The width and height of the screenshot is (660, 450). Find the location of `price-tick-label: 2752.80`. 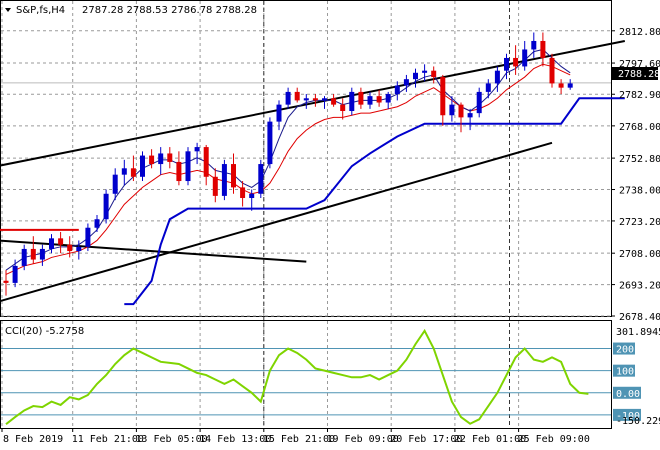

price-tick-label: 2752.80 is located at coordinates (639, 159).